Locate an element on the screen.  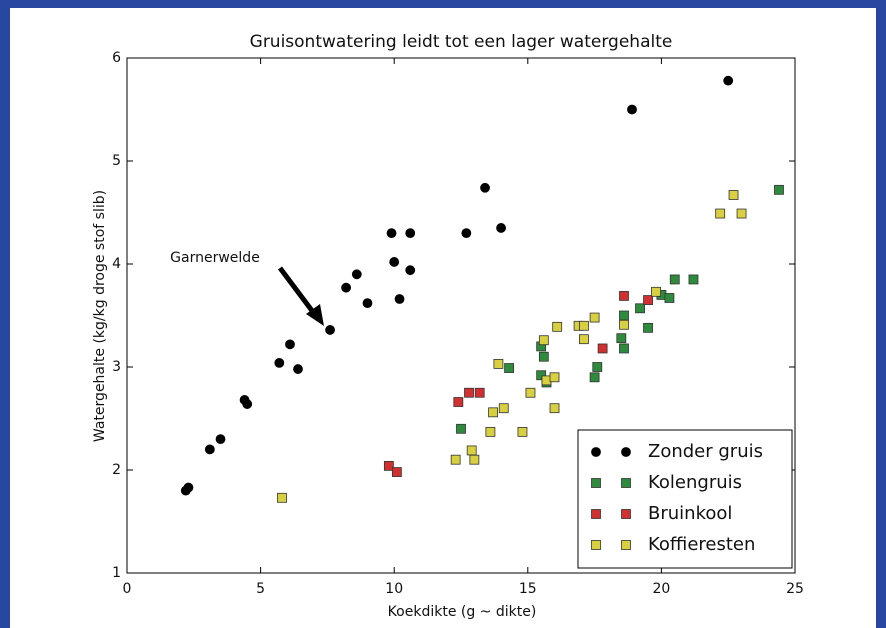
x-tick-label: 10 is located at coordinates (394, 589).